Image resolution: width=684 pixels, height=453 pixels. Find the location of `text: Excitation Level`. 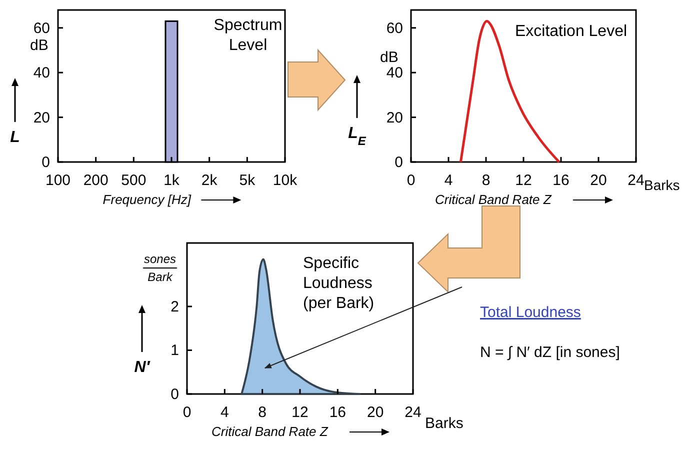

text: Excitation Level is located at coordinates (571, 31).